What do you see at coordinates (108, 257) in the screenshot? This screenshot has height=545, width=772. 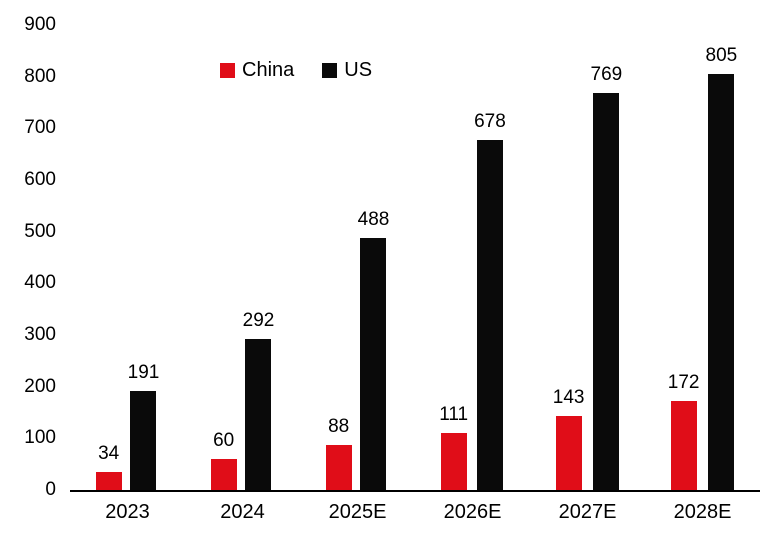 I see `bar-wrap-china: 34` at bounding box center [108, 257].